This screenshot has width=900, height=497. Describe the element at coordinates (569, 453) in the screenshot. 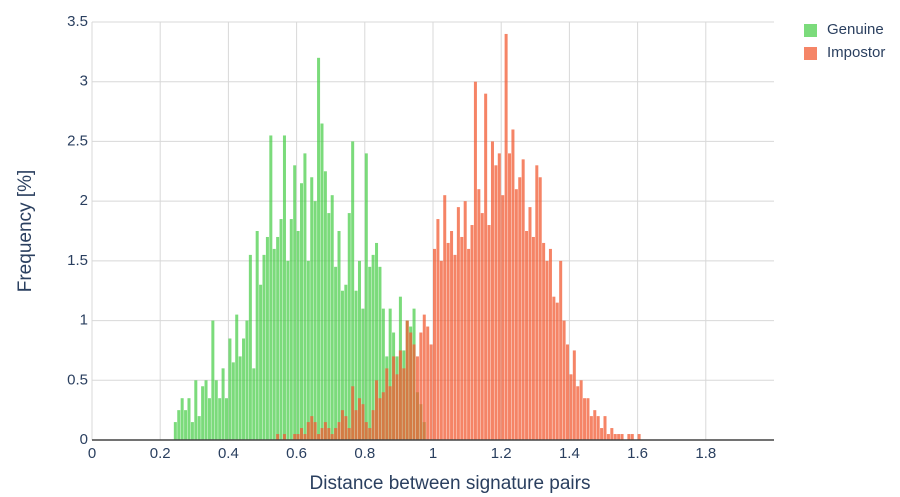

I see `x-tick-label: 1.4` at that location.